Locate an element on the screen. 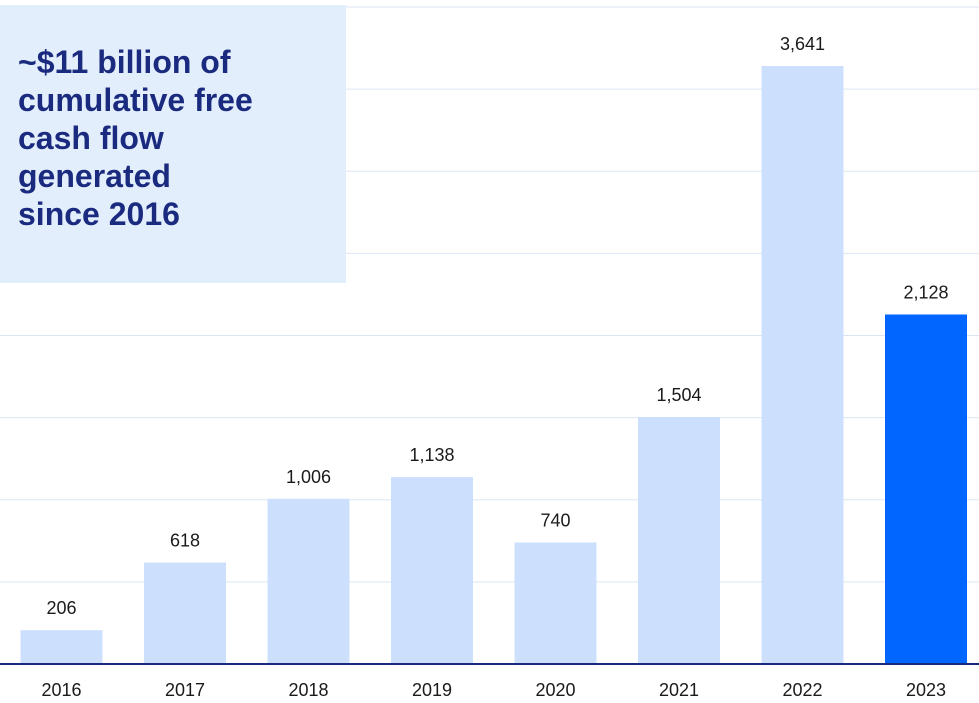 Image resolution: width=979 pixels, height=703 pixels. tick-label-2017: 2017 is located at coordinates (185, 690).